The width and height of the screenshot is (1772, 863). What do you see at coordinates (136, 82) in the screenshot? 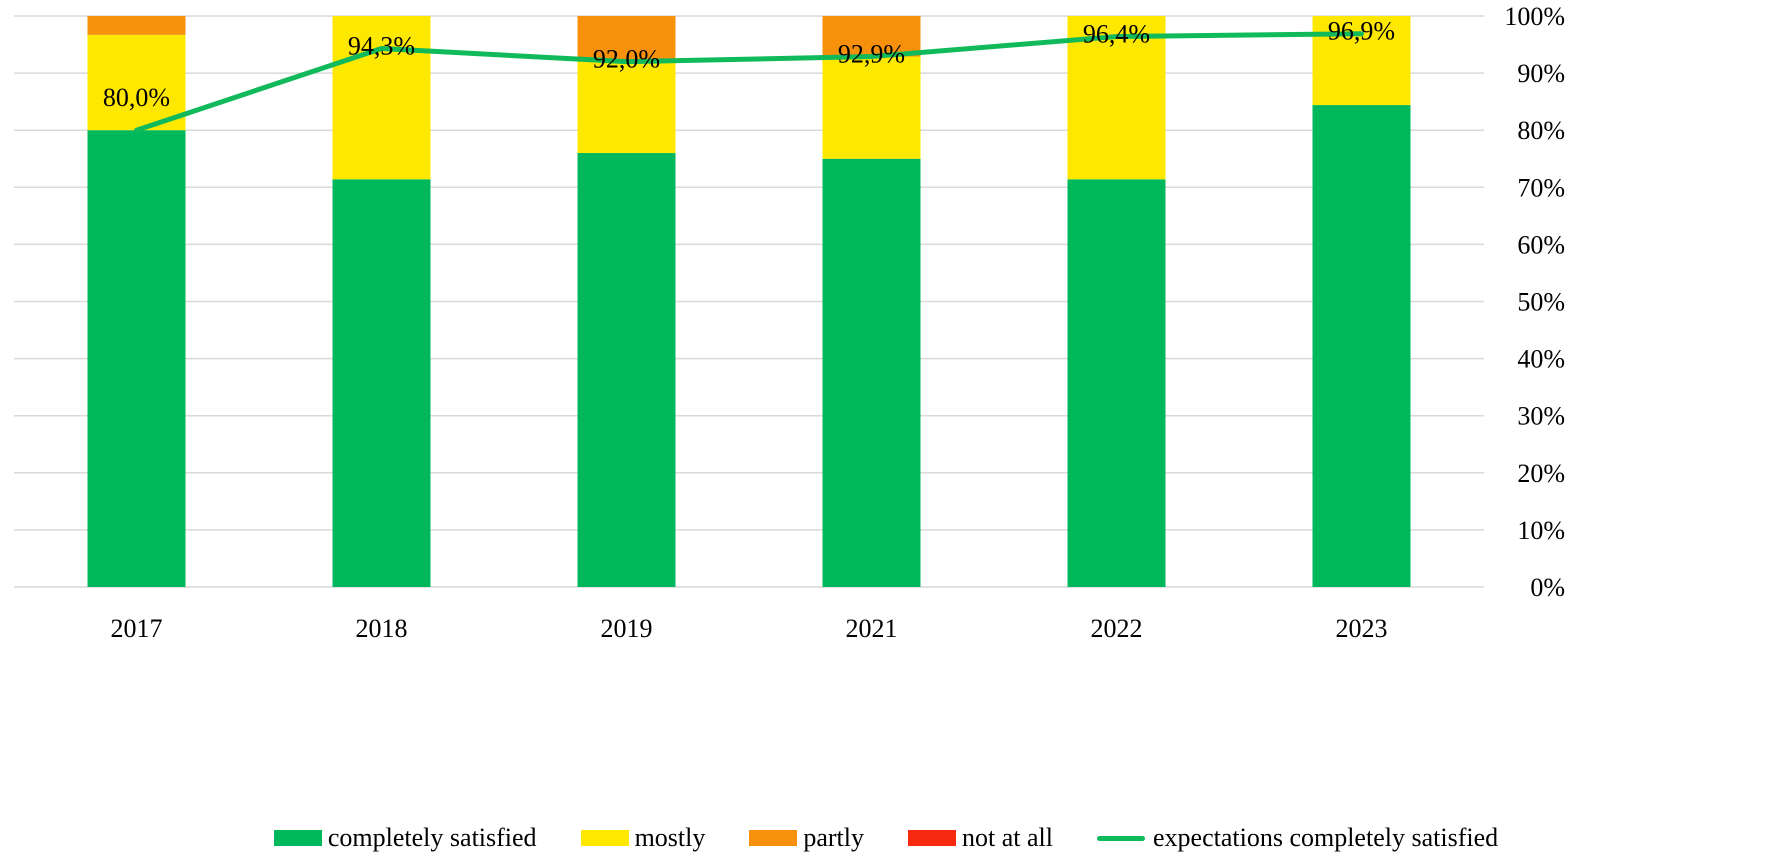
I see `bar-2017-mostly` at bounding box center [136, 82].